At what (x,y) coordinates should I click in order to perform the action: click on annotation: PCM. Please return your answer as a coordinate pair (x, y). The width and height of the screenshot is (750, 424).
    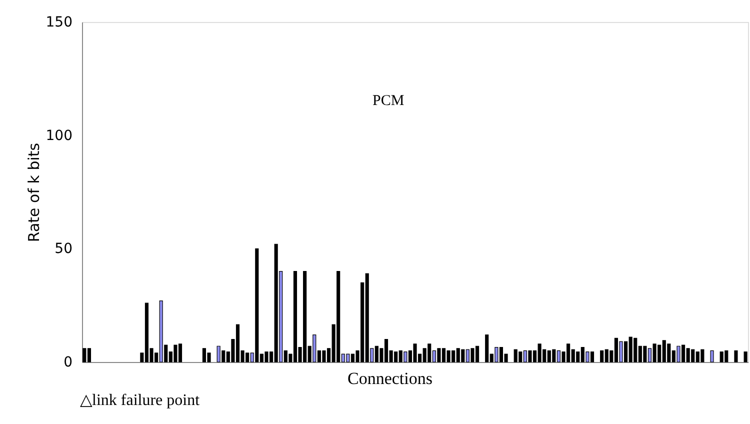
    Looking at the image, I should click on (388, 101).